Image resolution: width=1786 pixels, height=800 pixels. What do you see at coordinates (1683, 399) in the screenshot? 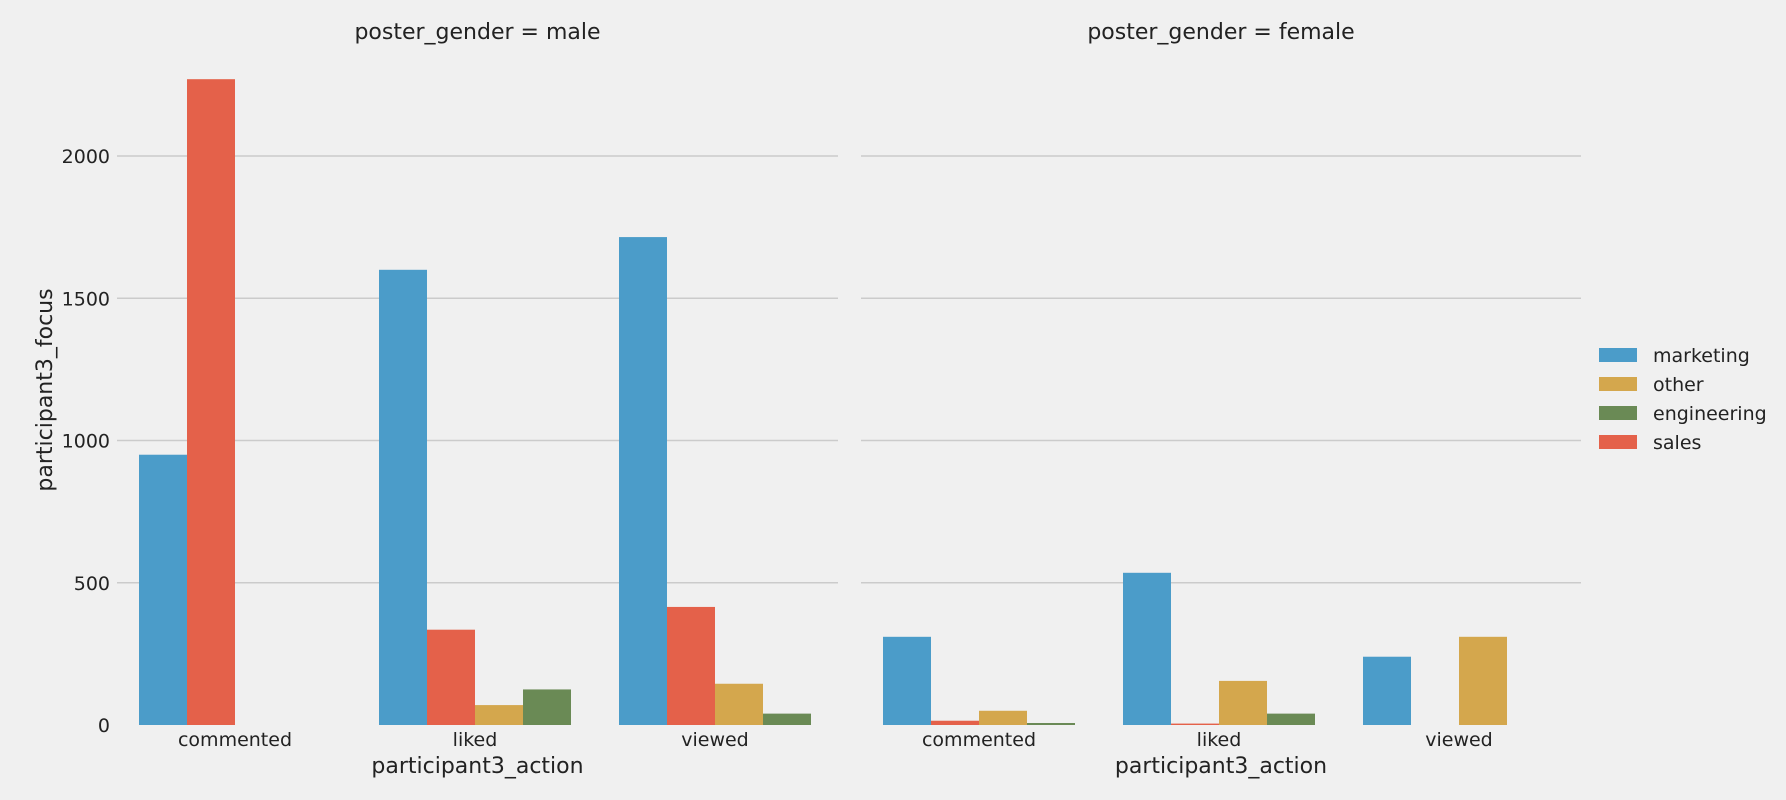
I see `legend: marketing other engineering sales` at bounding box center [1683, 399].